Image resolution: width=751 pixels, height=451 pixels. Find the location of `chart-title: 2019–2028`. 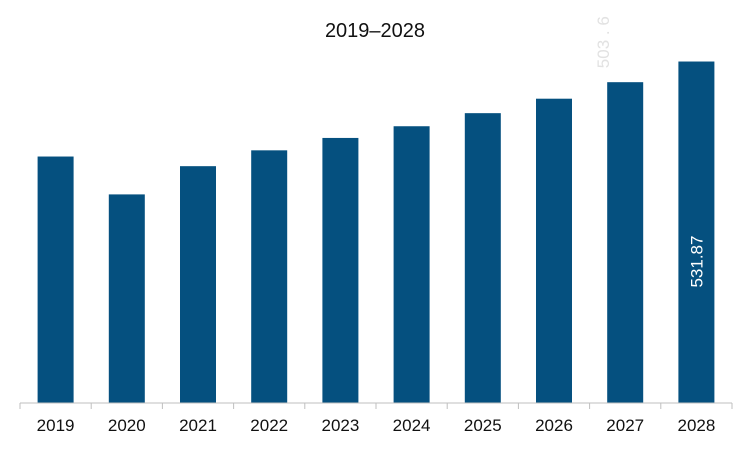

chart-title: 2019–2028 is located at coordinates (375, 31).